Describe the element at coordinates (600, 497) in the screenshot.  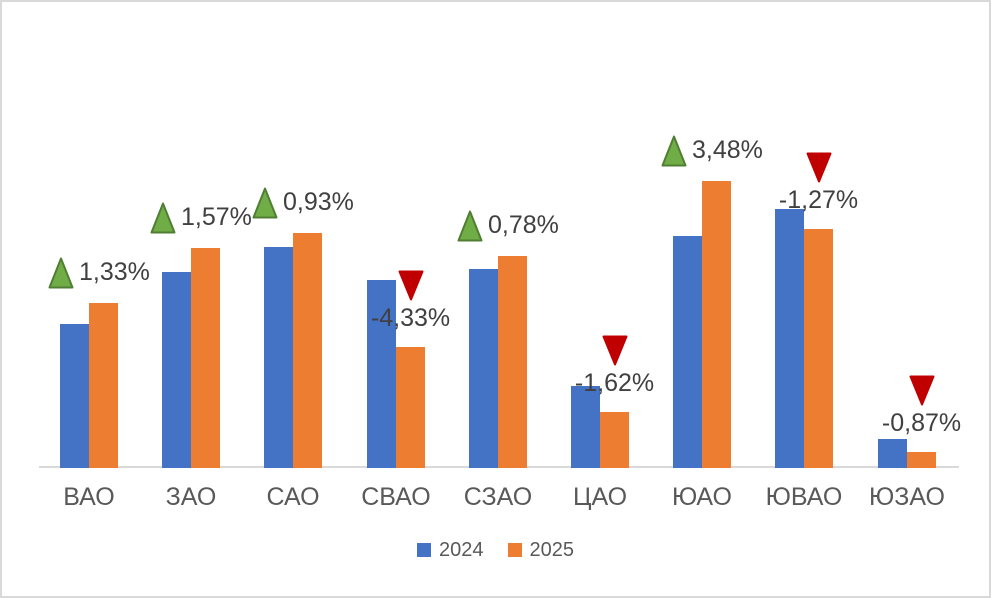
I see `x-axis-label-ЦАО: ЦАО` at that location.